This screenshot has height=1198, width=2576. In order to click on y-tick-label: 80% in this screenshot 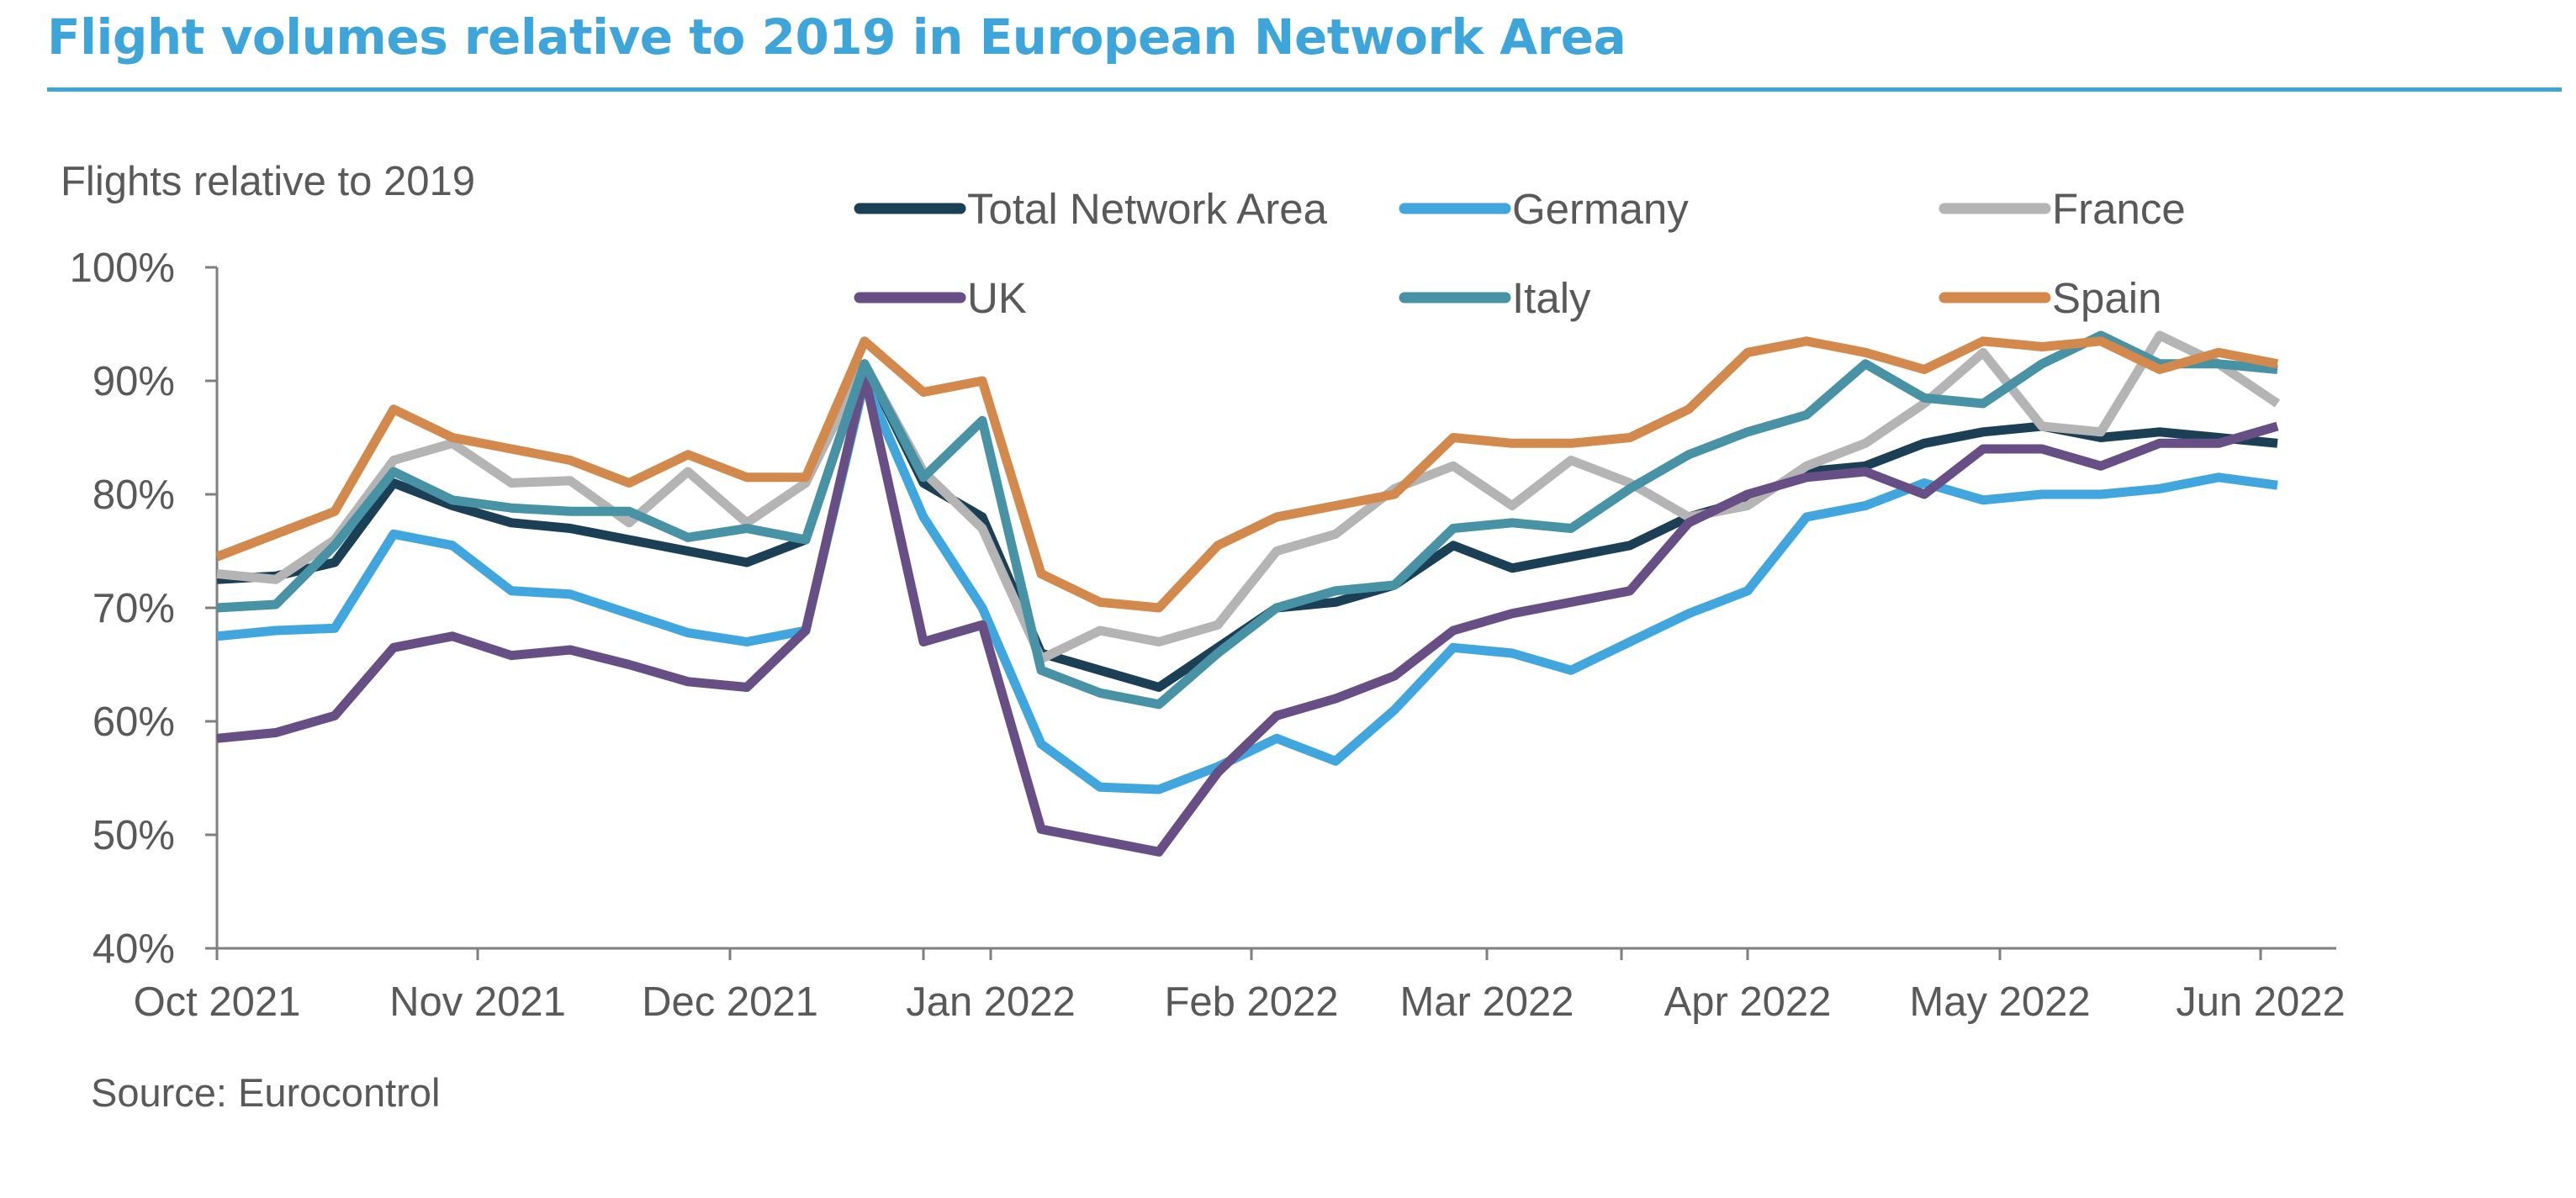, I will do `click(134, 495)`.